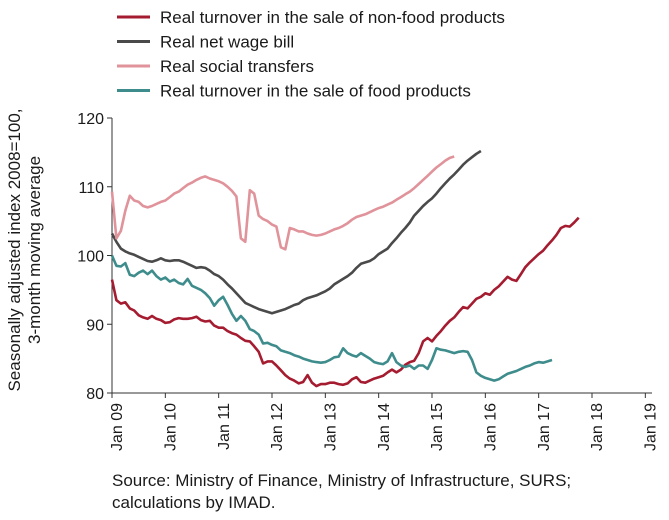 This screenshot has width=669, height=520. What do you see at coordinates (491, 427) in the screenshot?
I see `x-tick-label: Jan 16` at bounding box center [491, 427].